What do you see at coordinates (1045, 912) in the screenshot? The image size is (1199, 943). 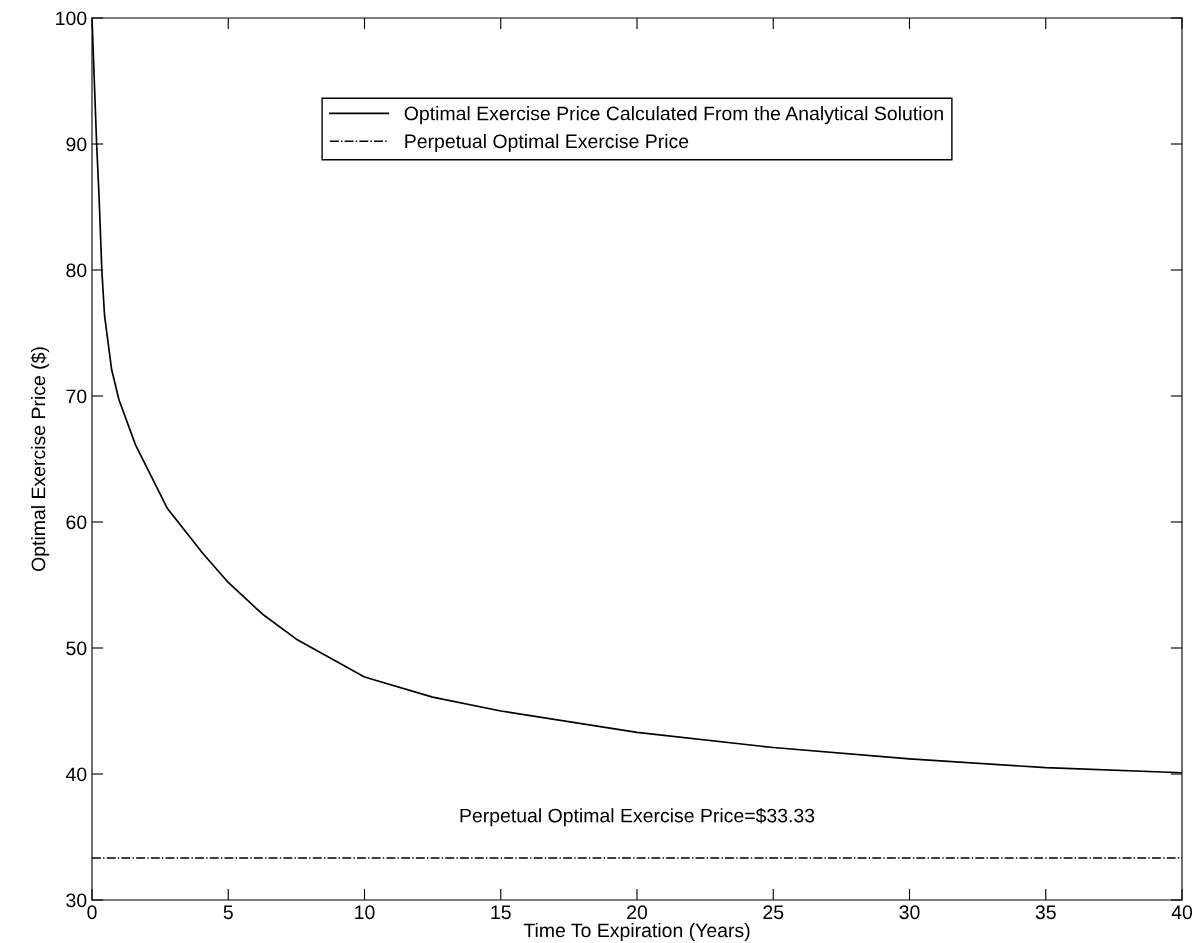 I see `x-tick-label: 35` at bounding box center [1045, 912].